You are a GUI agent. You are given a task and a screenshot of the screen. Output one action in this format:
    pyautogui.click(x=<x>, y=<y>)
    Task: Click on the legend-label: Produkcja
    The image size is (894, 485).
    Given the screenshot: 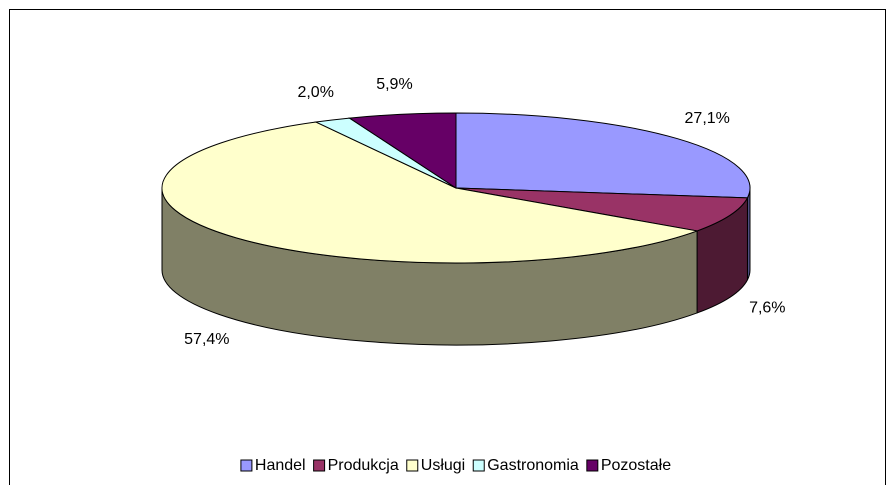 What is the action you would take?
    pyautogui.click(x=363, y=465)
    